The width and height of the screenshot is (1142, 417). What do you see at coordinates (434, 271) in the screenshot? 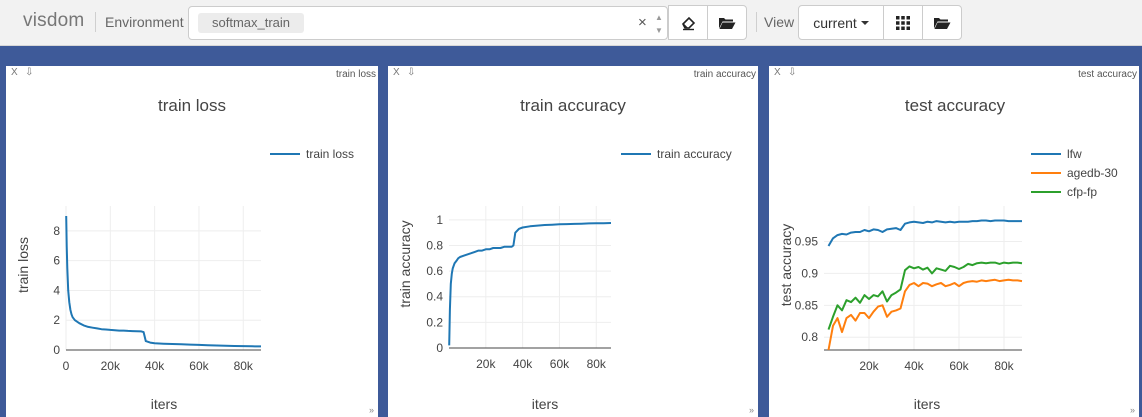
I see `y-tick-label: 0.6` at bounding box center [434, 271].